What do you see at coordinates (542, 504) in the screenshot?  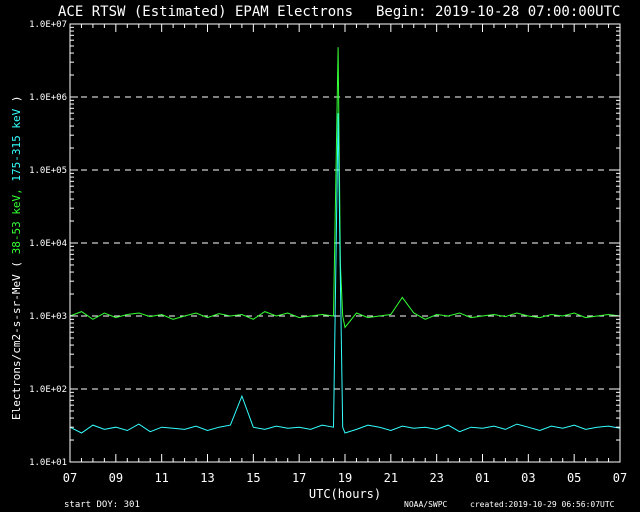 I see `created-stamp: created:2019-10-29 06:56:07UTC` at bounding box center [542, 504].